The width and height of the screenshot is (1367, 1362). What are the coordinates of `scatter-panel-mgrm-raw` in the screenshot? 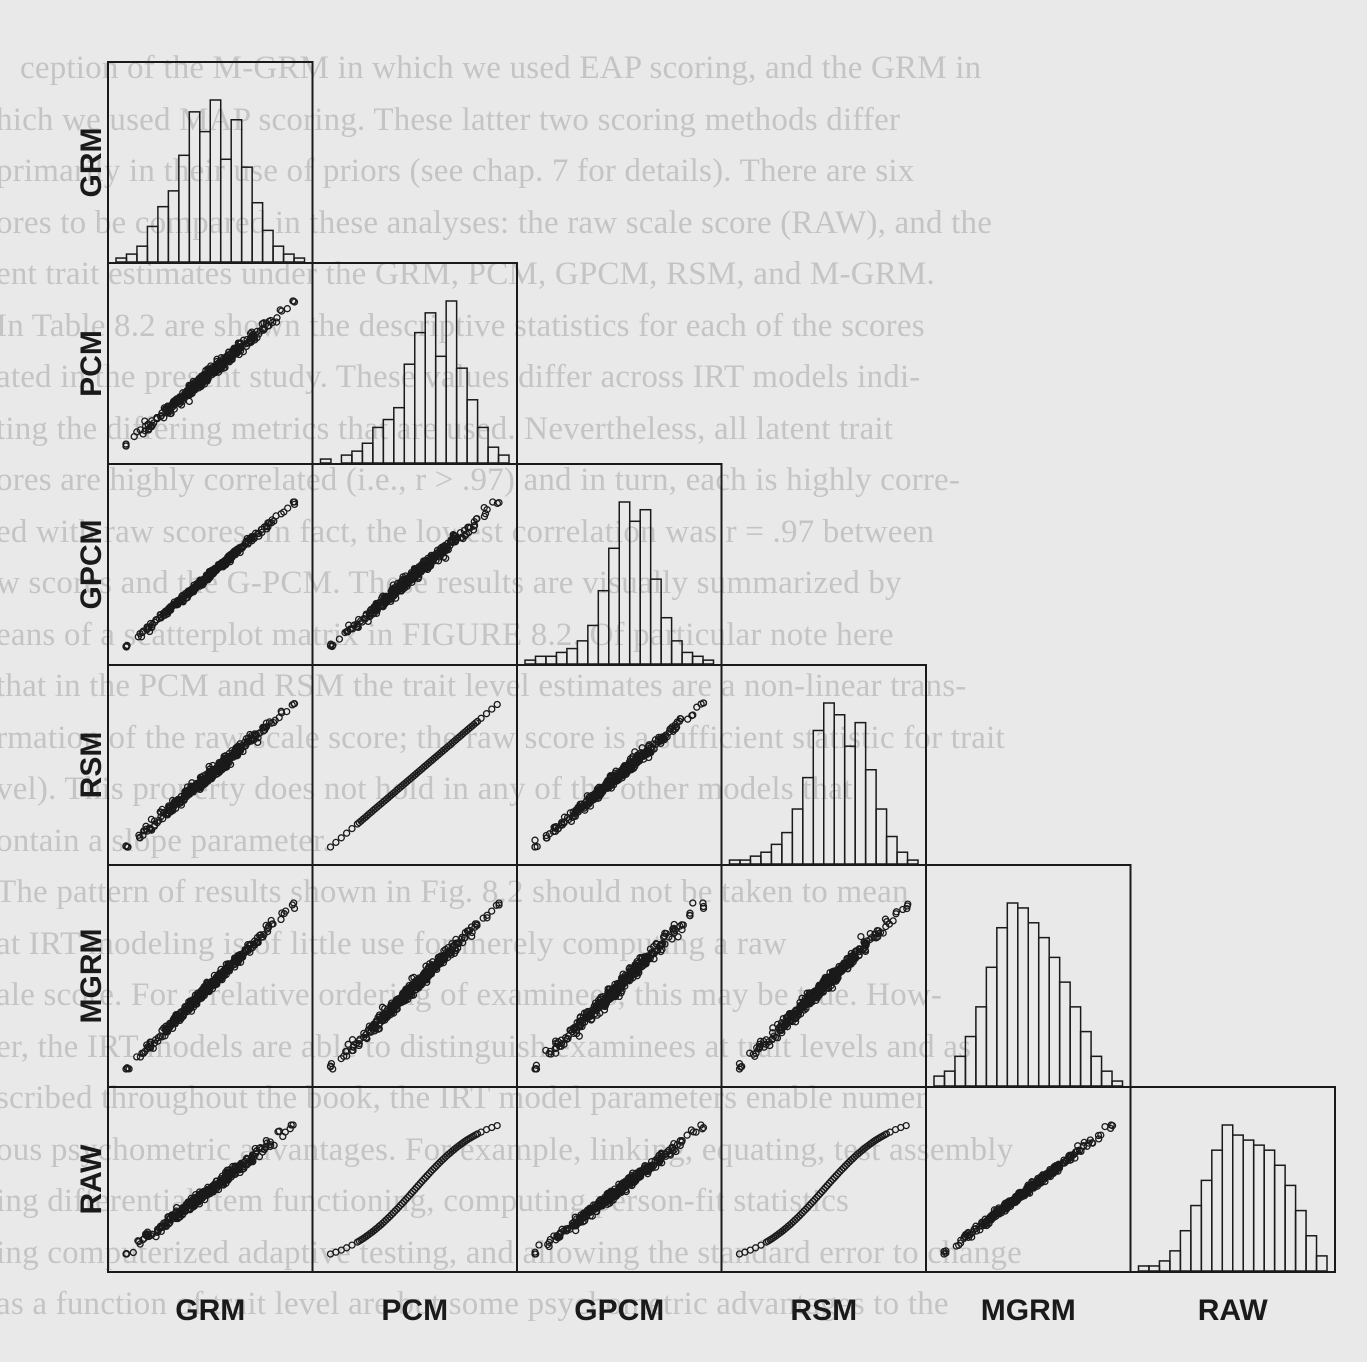 It's located at (1028, 1189).